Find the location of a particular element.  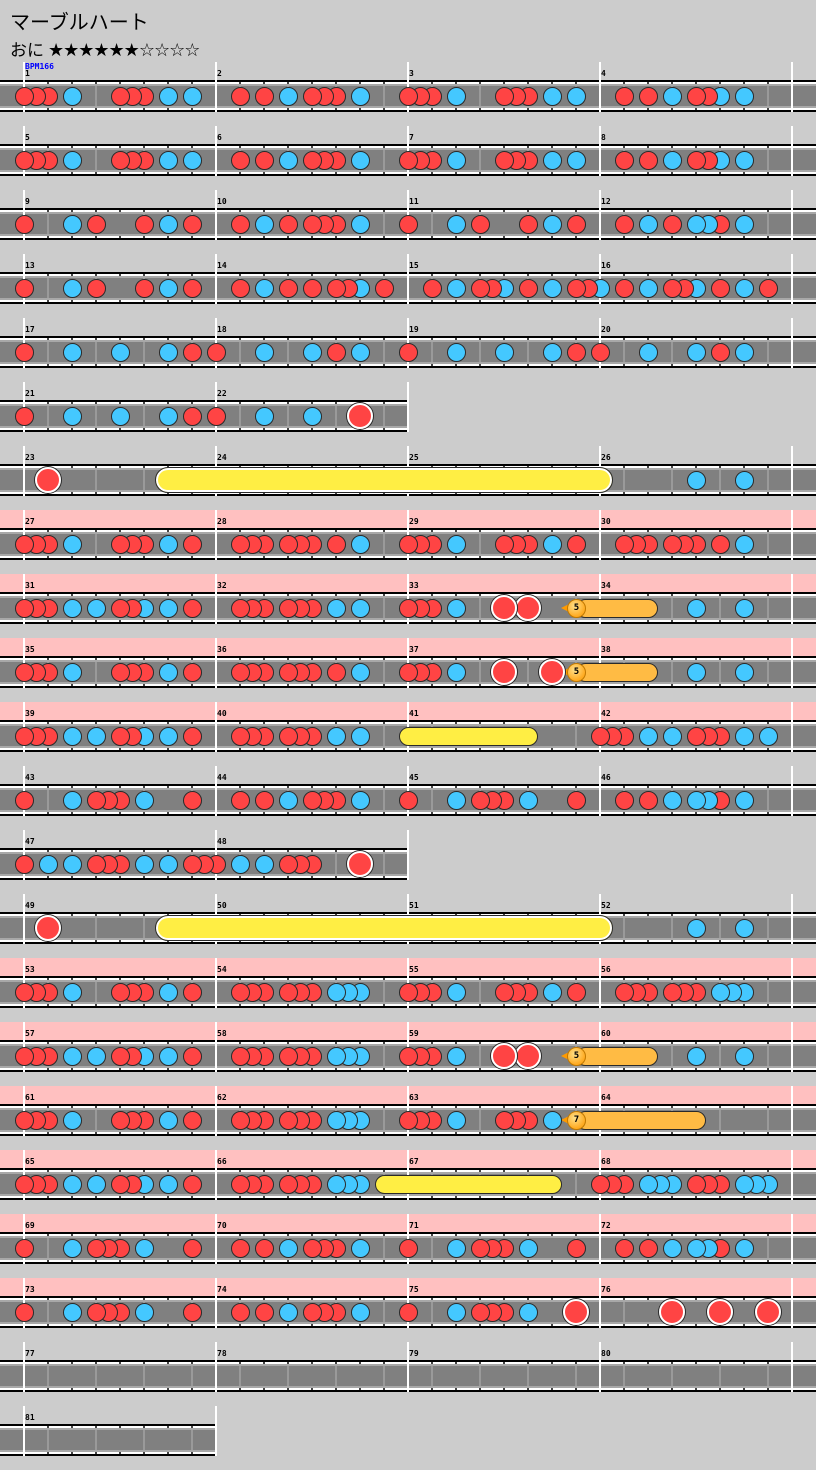

measure-number: 5 is located at coordinates (27, 137).